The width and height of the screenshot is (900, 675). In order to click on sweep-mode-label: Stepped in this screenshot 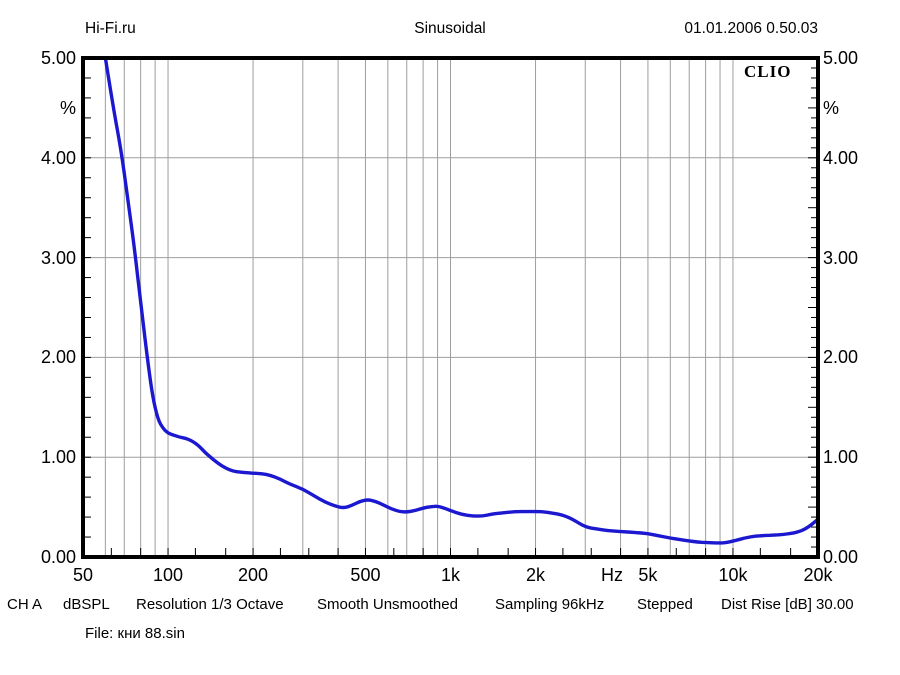, I will do `click(665, 604)`.